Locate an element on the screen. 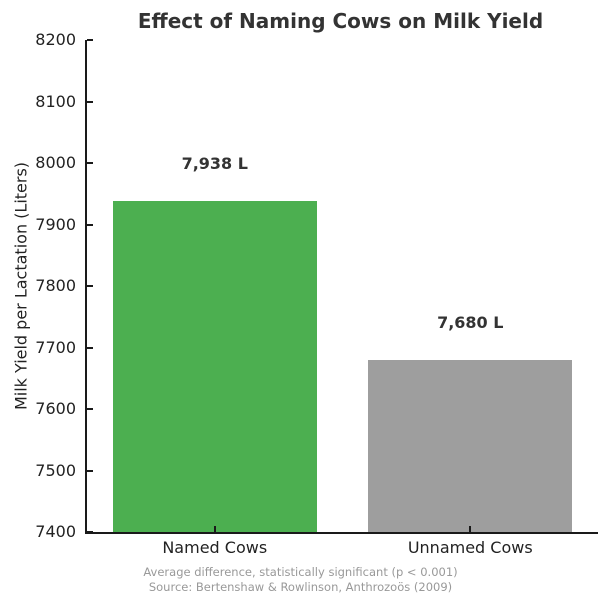  y-tick-label: 7900 is located at coordinates (55, 224).